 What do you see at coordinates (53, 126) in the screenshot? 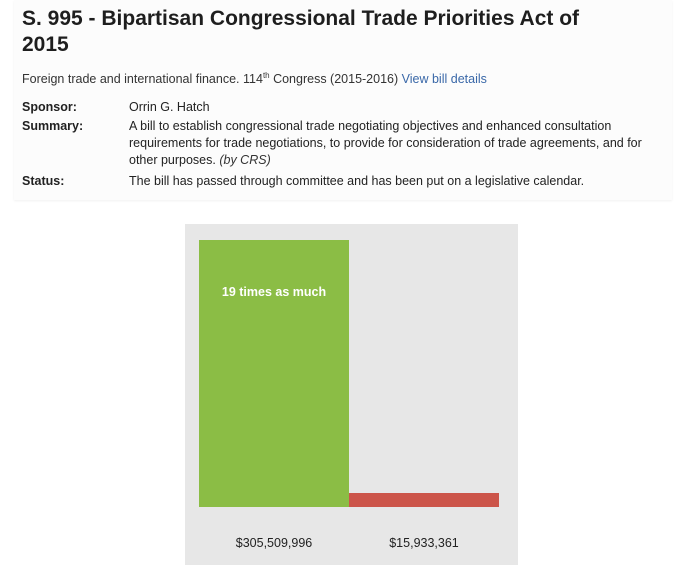
I see `summary-label: Summary:` at bounding box center [53, 126].